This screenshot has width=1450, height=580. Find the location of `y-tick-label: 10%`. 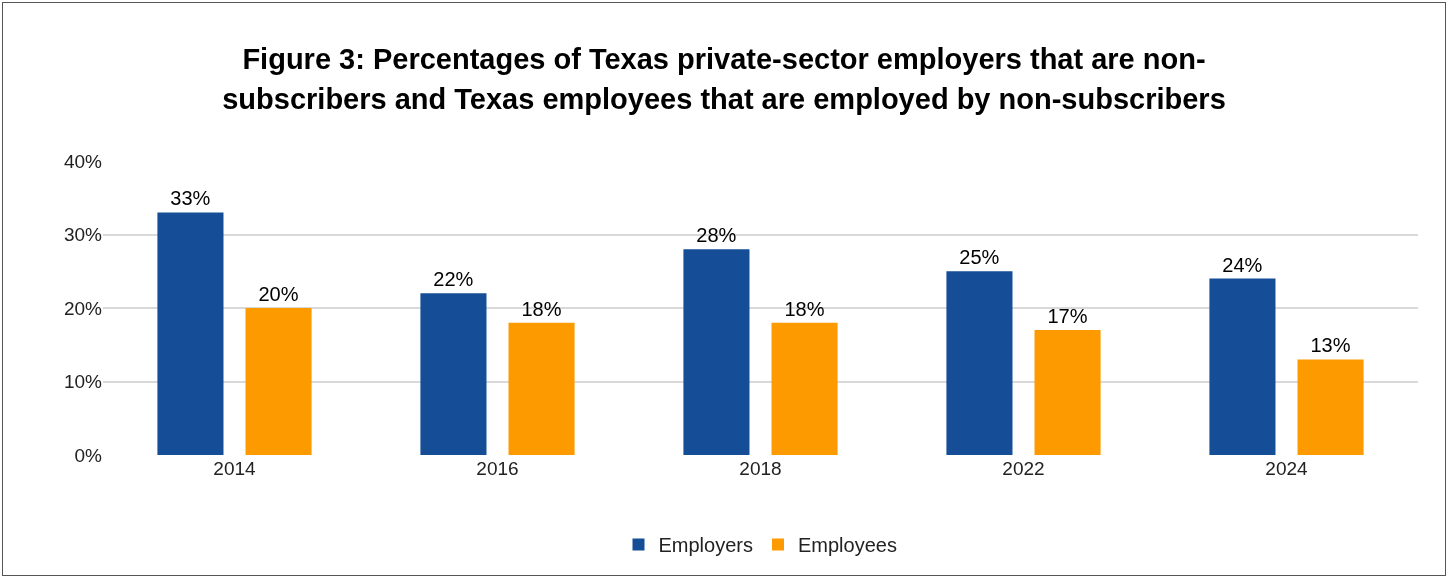

y-tick-label: 10% is located at coordinates (83, 382).